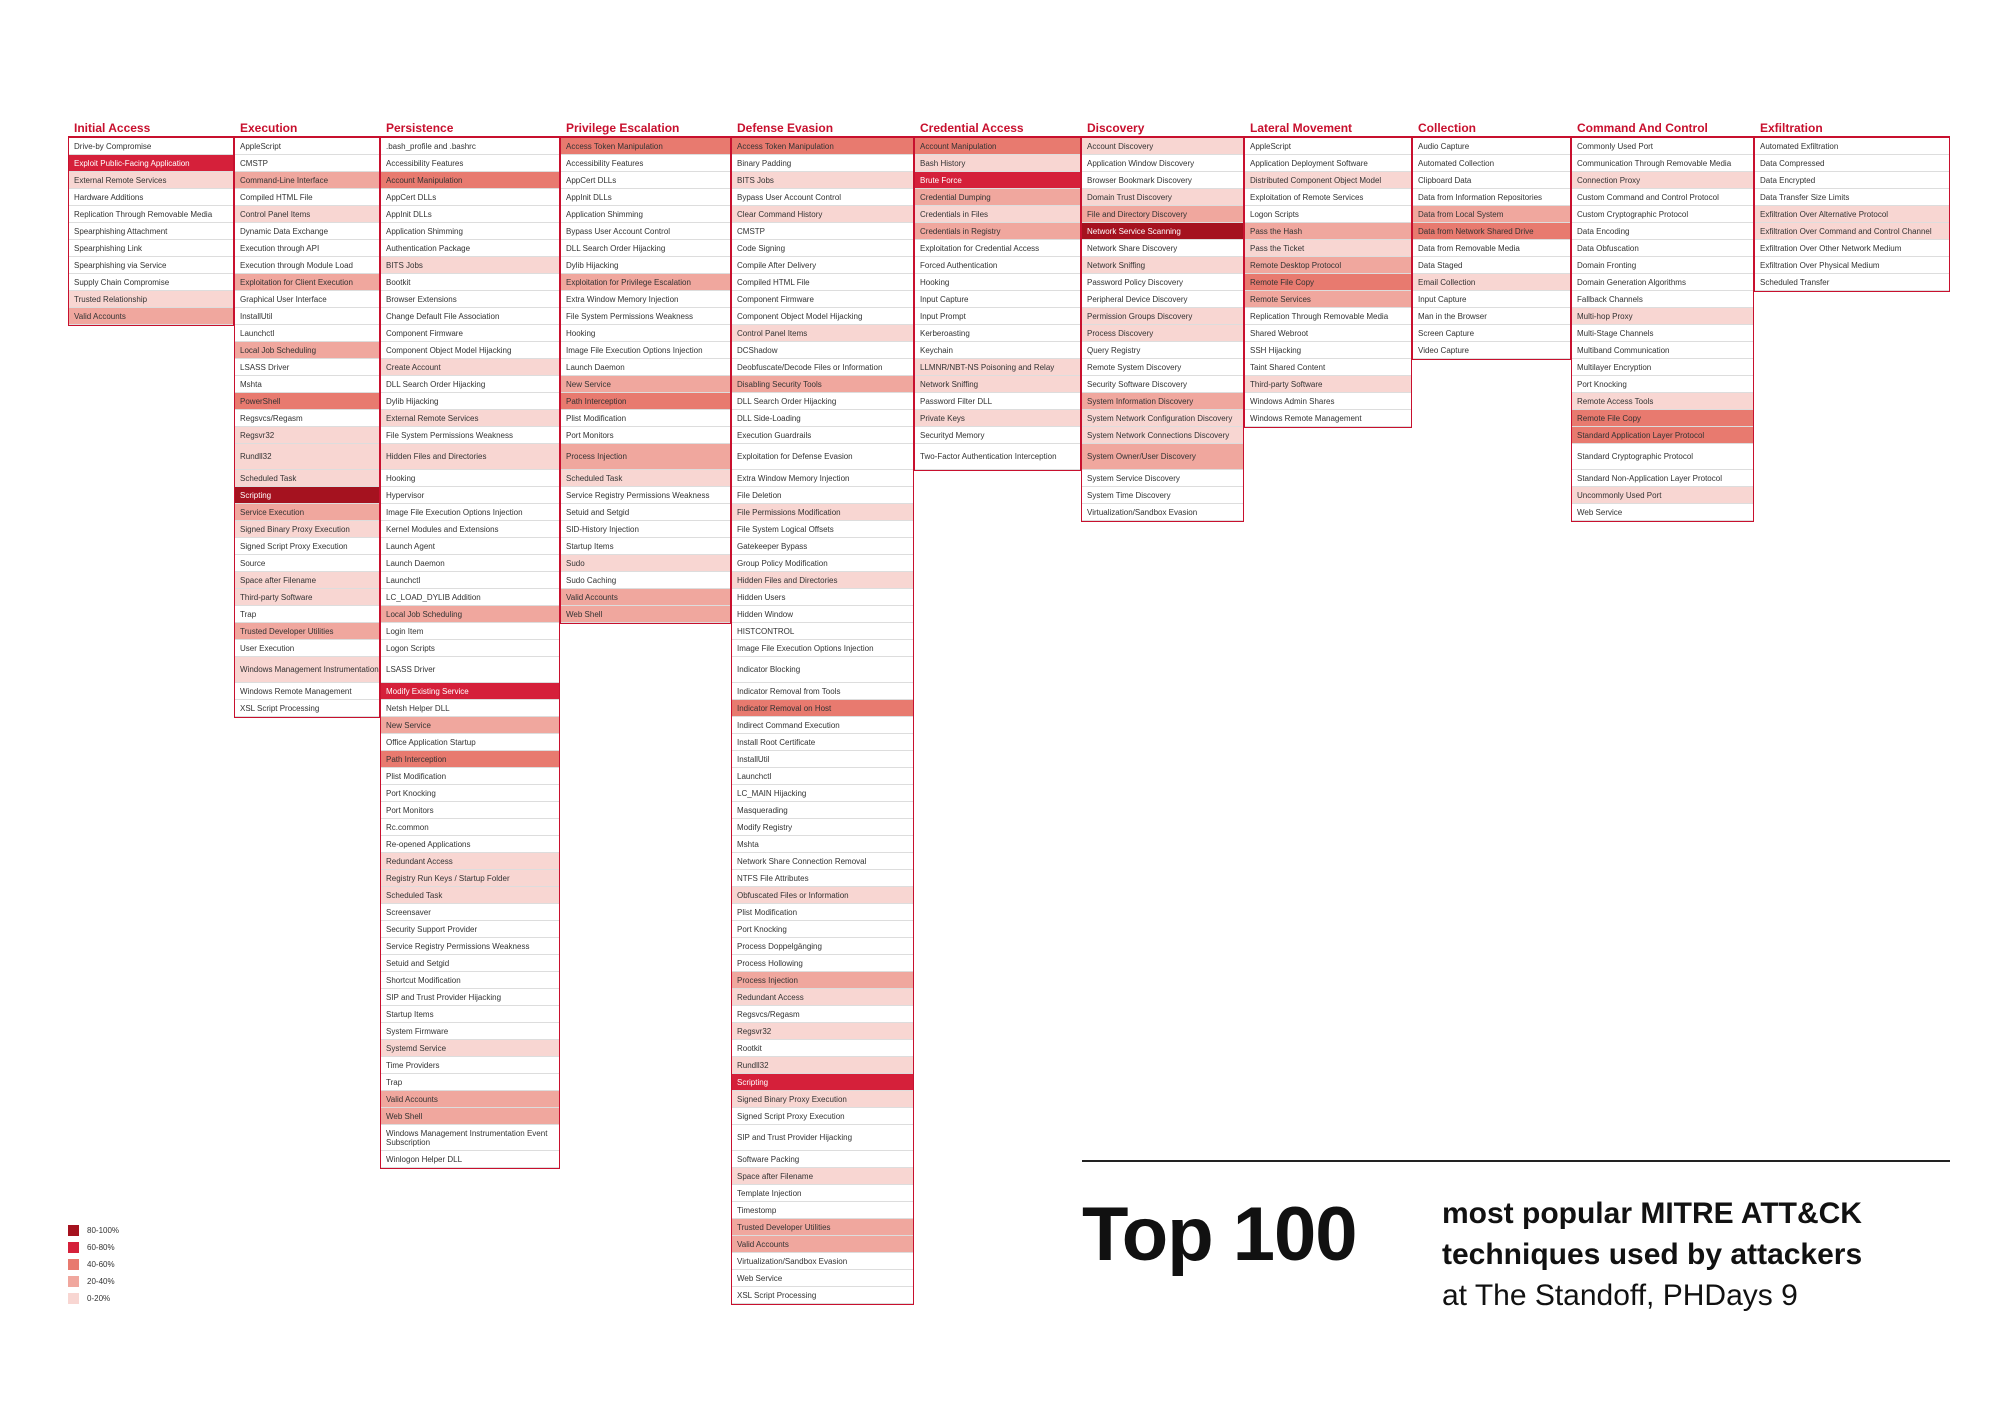  I want to click on tactic-header: Privilege Escalation, so click(623, 128).